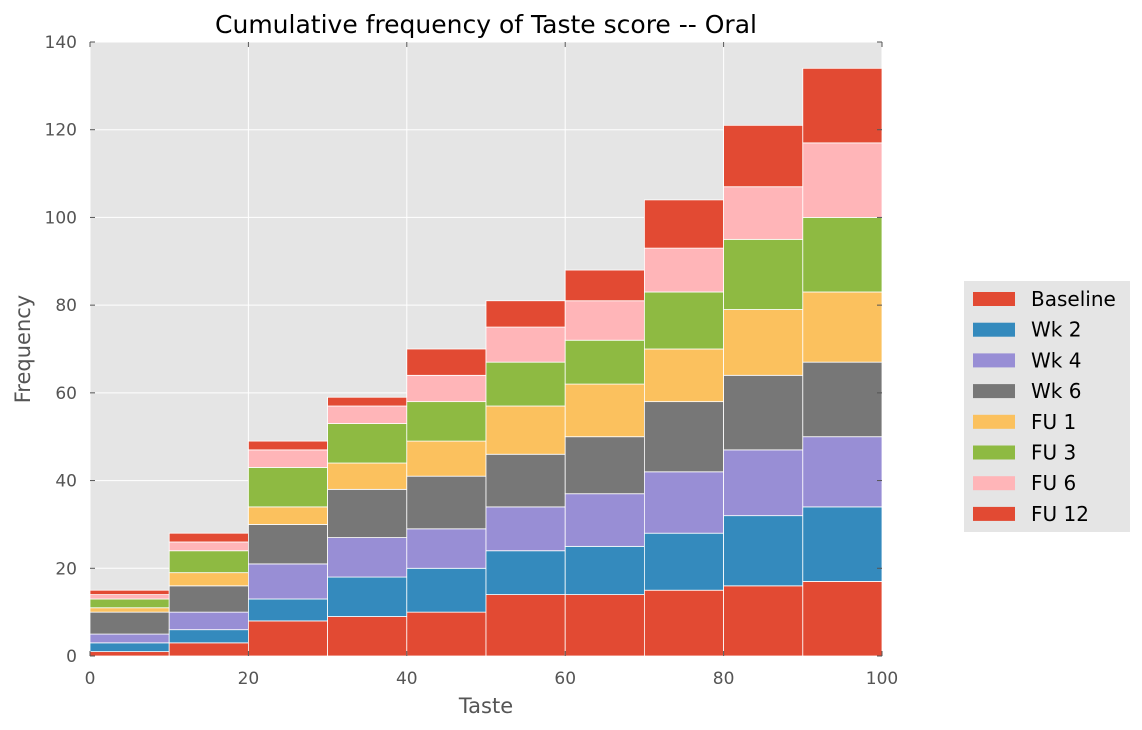 The image size is (1142, 730). Describe the element at coordinates (565, 679) in the screenshot. I see `x-tick-label-3: 60` at that location.